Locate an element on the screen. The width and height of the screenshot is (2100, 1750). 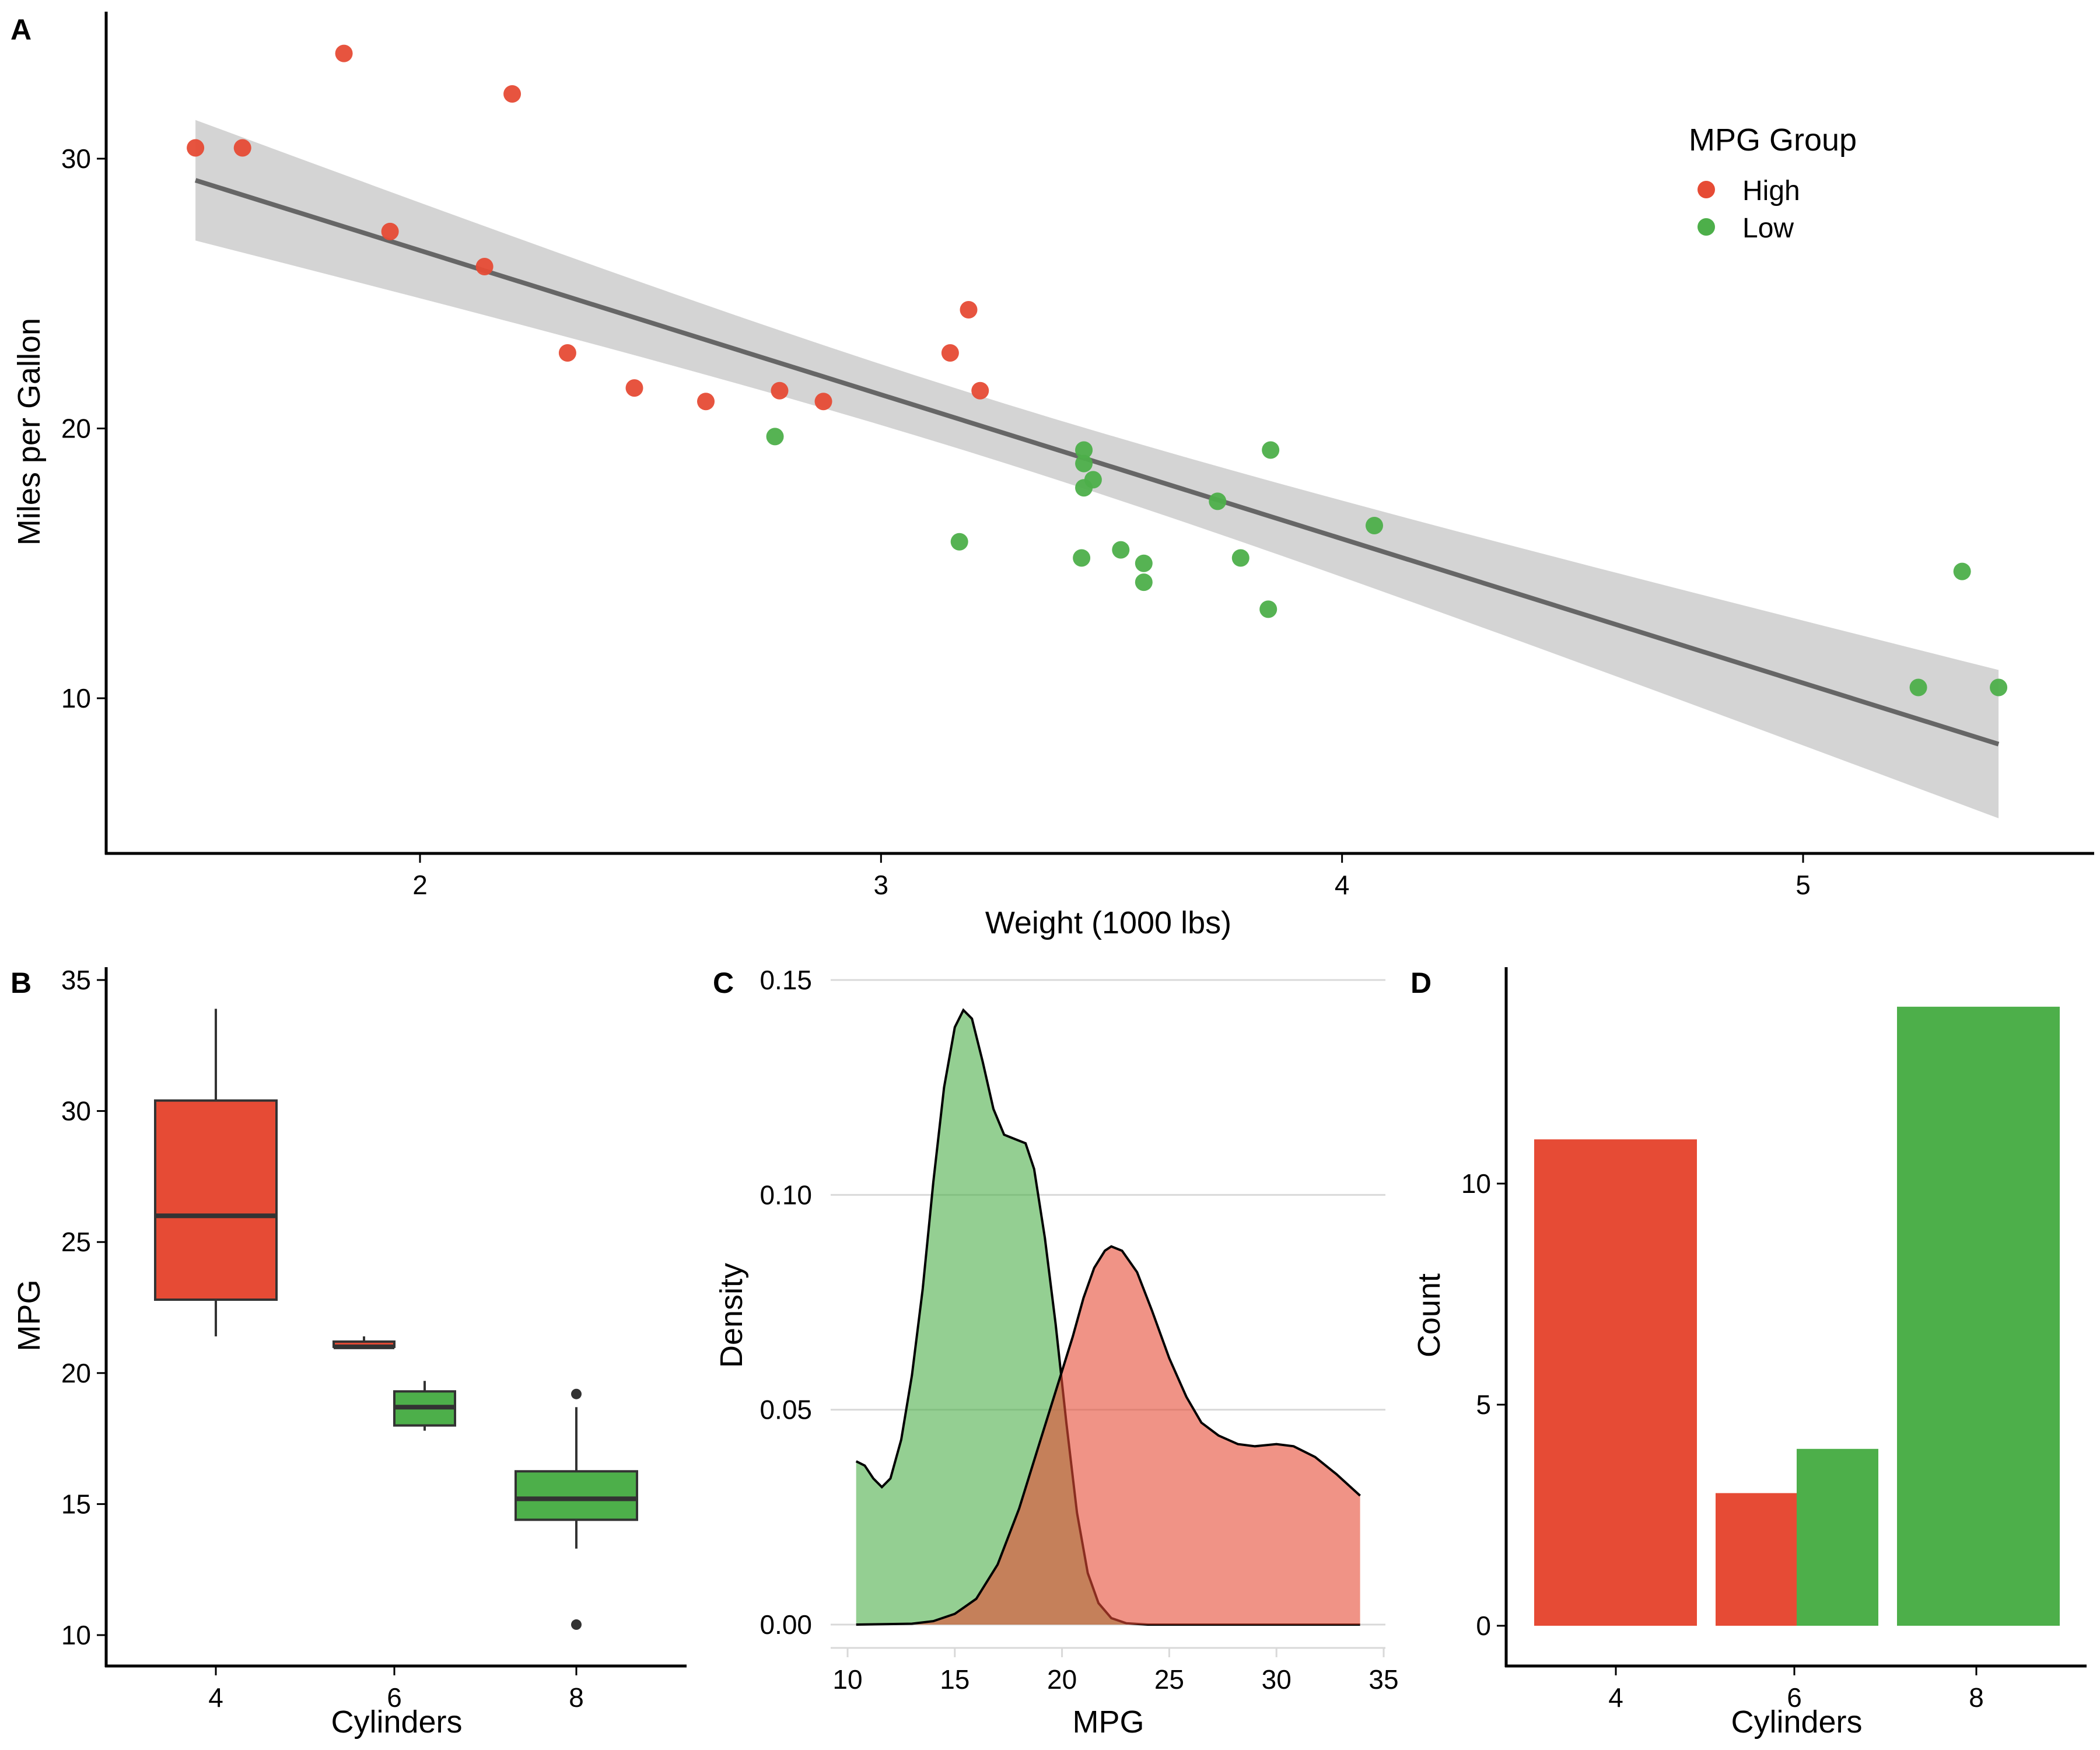
panel-b-y-tick-label: 25 is located at coordinates (76, 1242).